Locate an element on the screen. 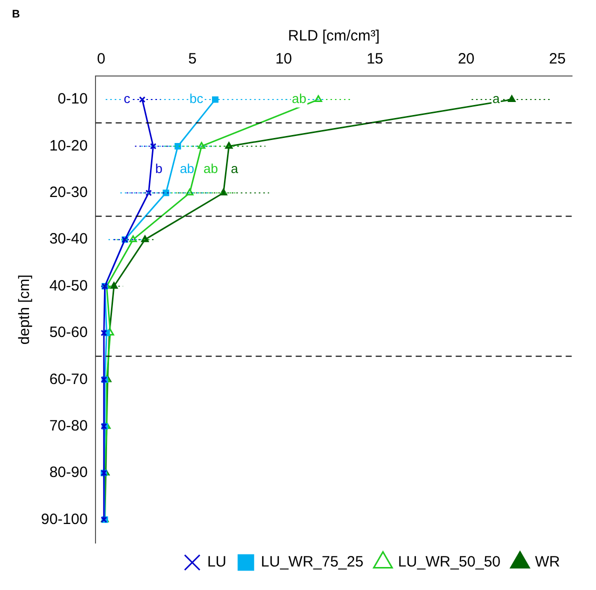  annotation: bc is located at coordinates (197, 98).